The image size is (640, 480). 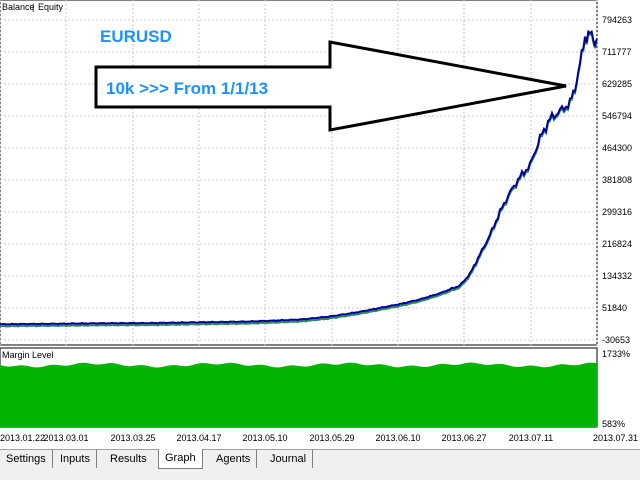 What do you see at coordinates (22, 438) in the screenshot?
I see `x-tick-label: 2013.01.22` at bounding box center [22, 438].